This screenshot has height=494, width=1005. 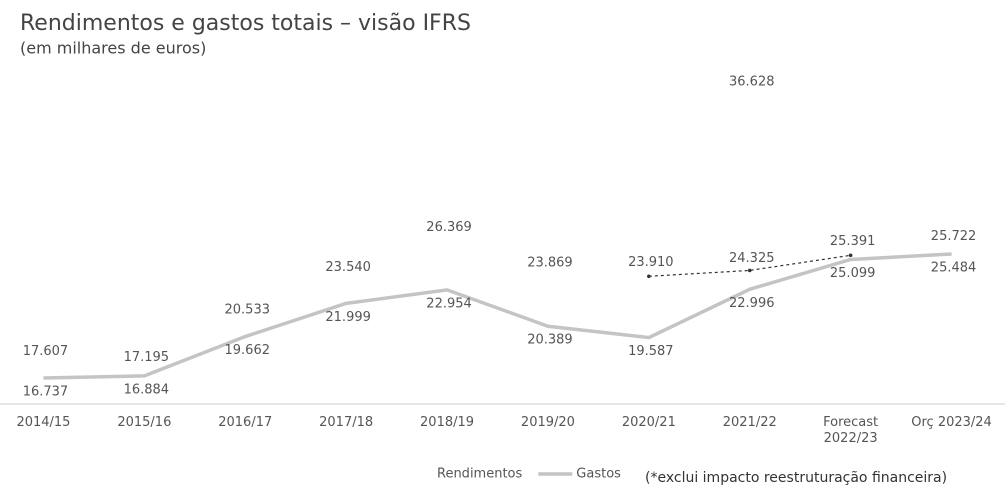 I want to click on data-label: 20.389, so click(x=550, y=340).